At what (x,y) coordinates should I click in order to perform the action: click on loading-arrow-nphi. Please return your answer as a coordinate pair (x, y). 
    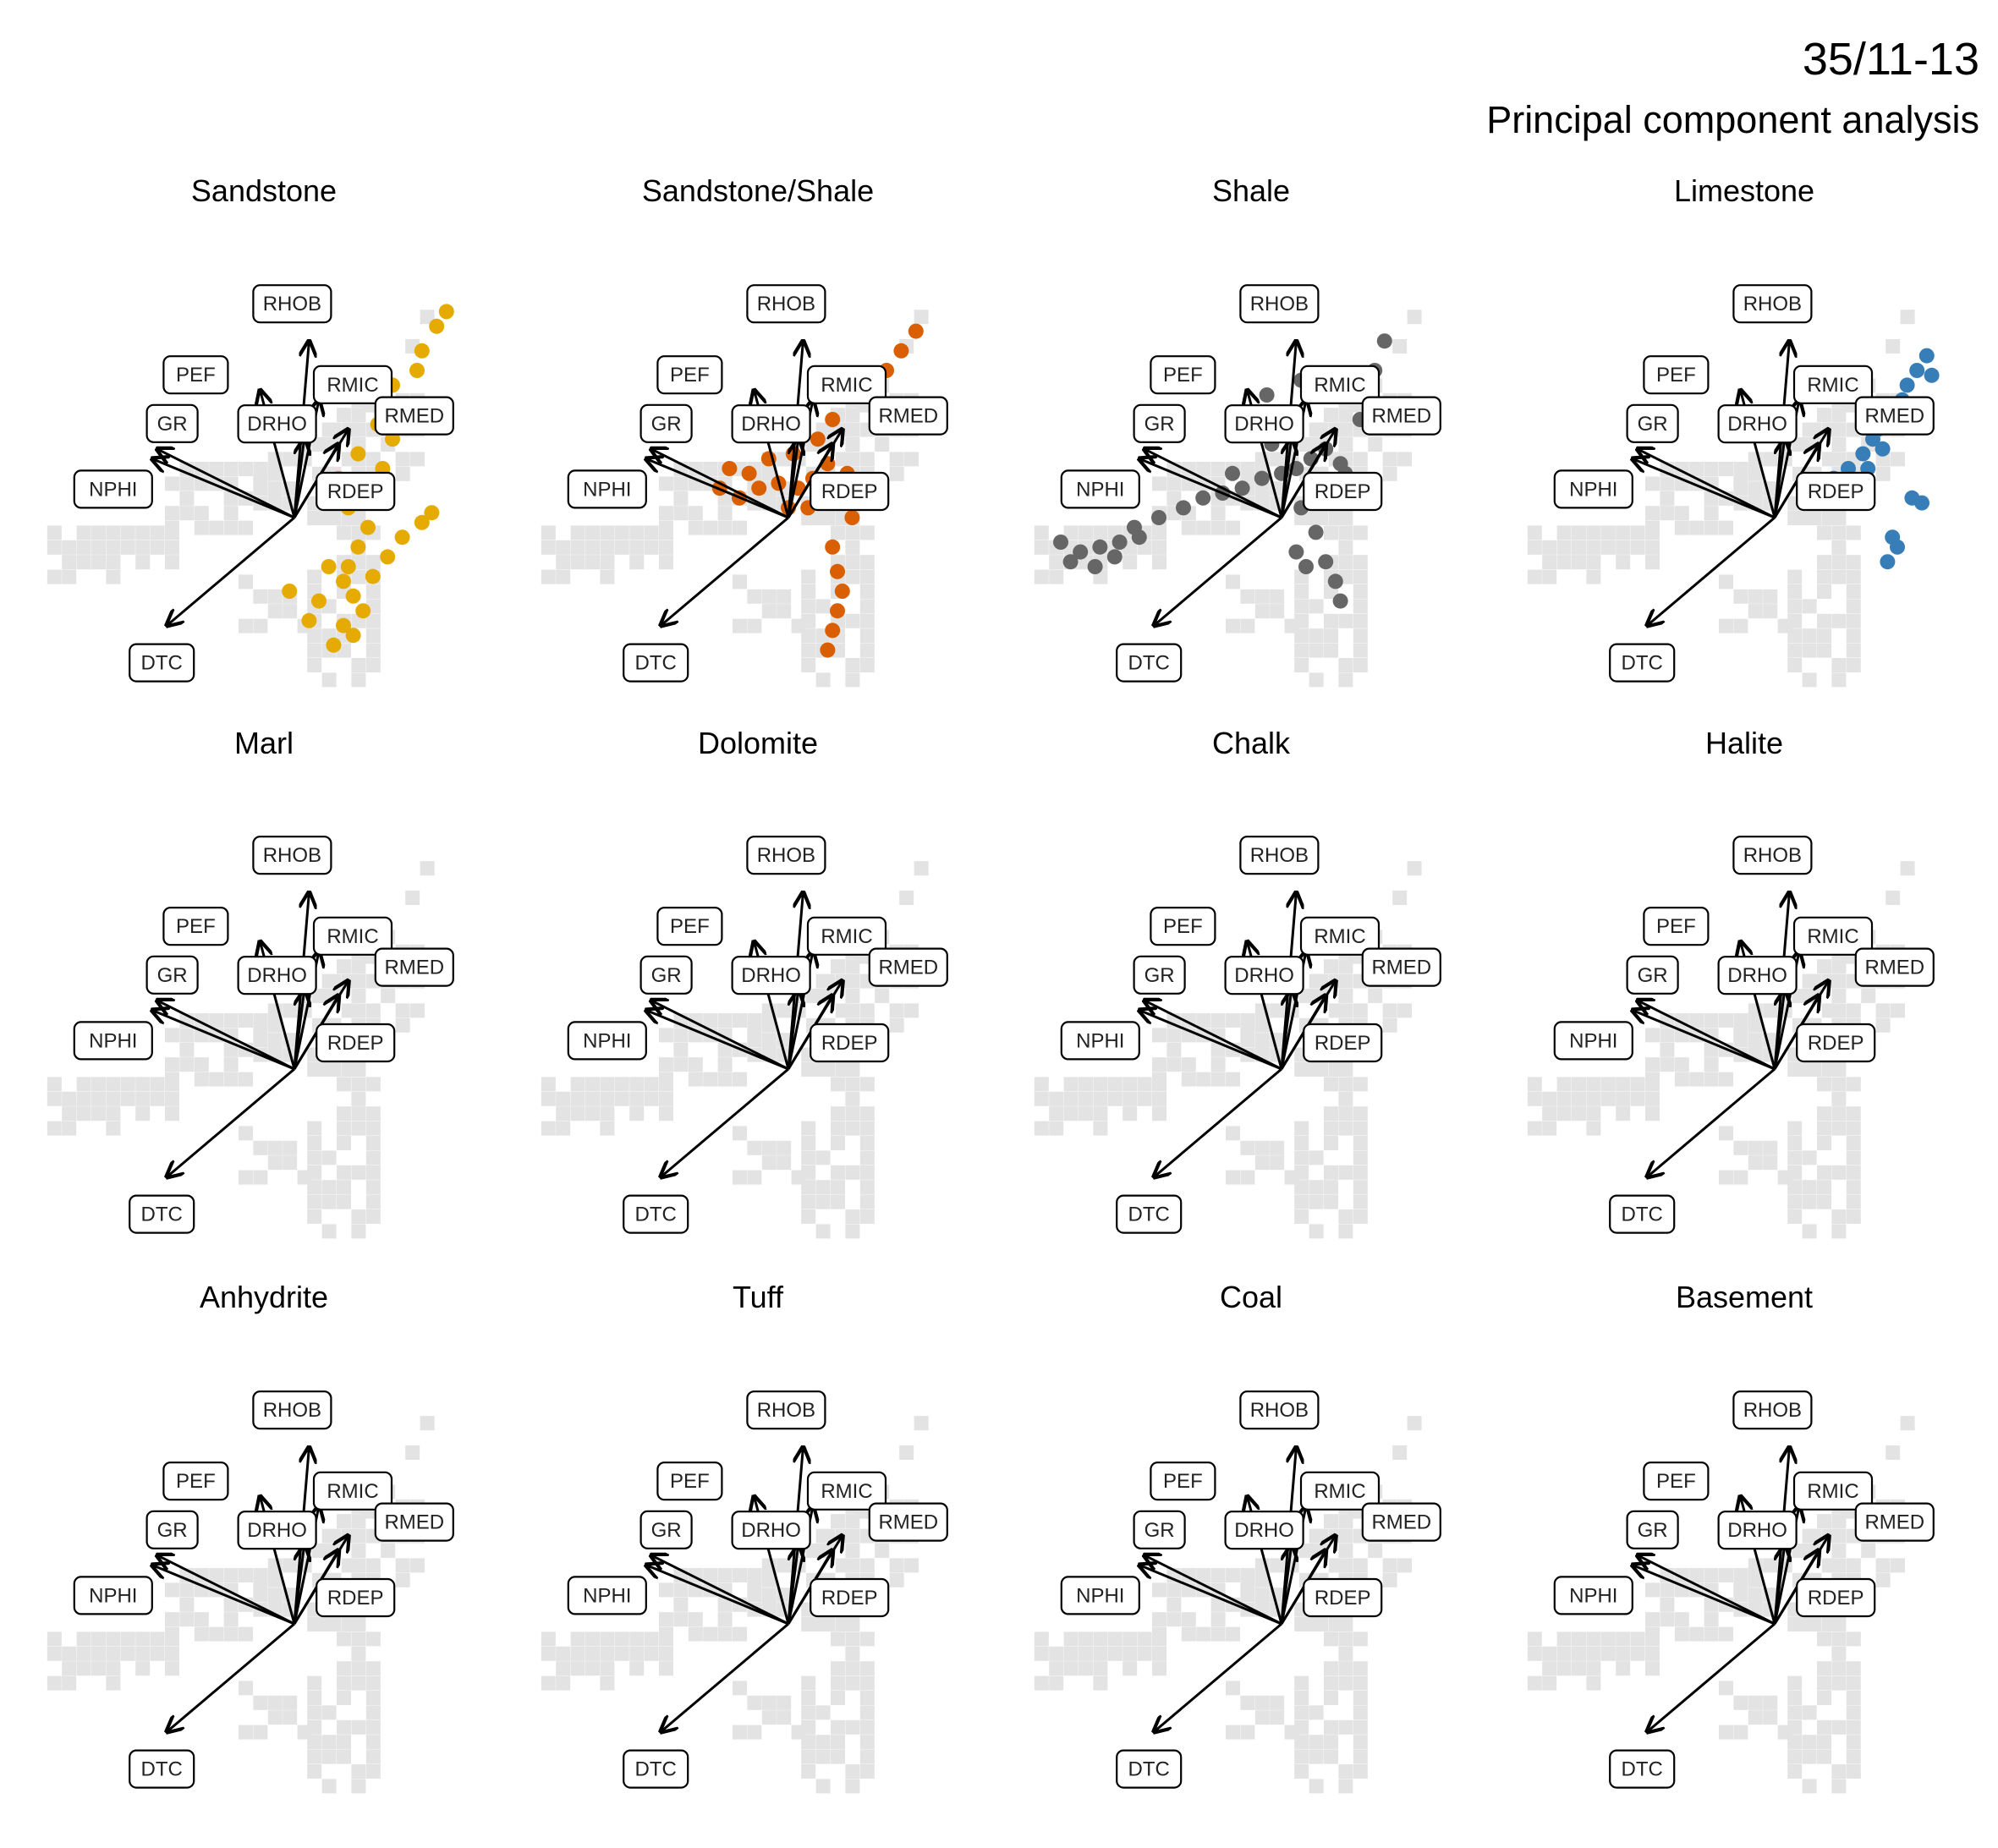
    Looking at the image, I should click on (1210, 1595).